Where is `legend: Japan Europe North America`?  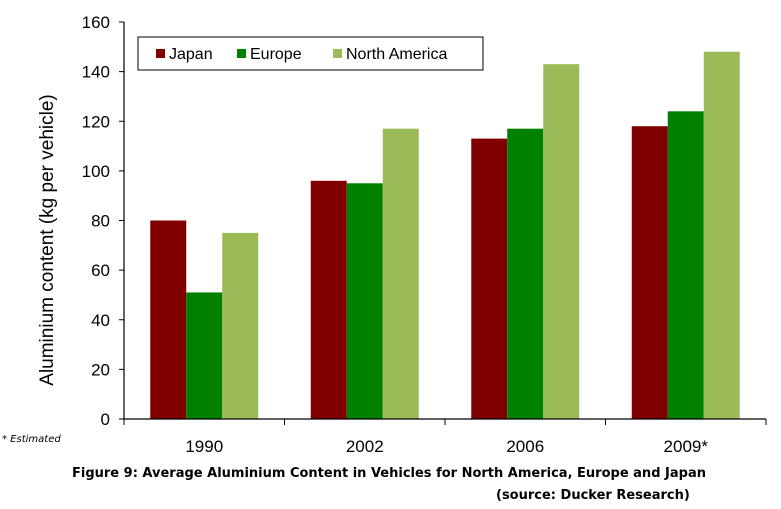
legend: Japan Europe North America is located at coordinates (310, 53).